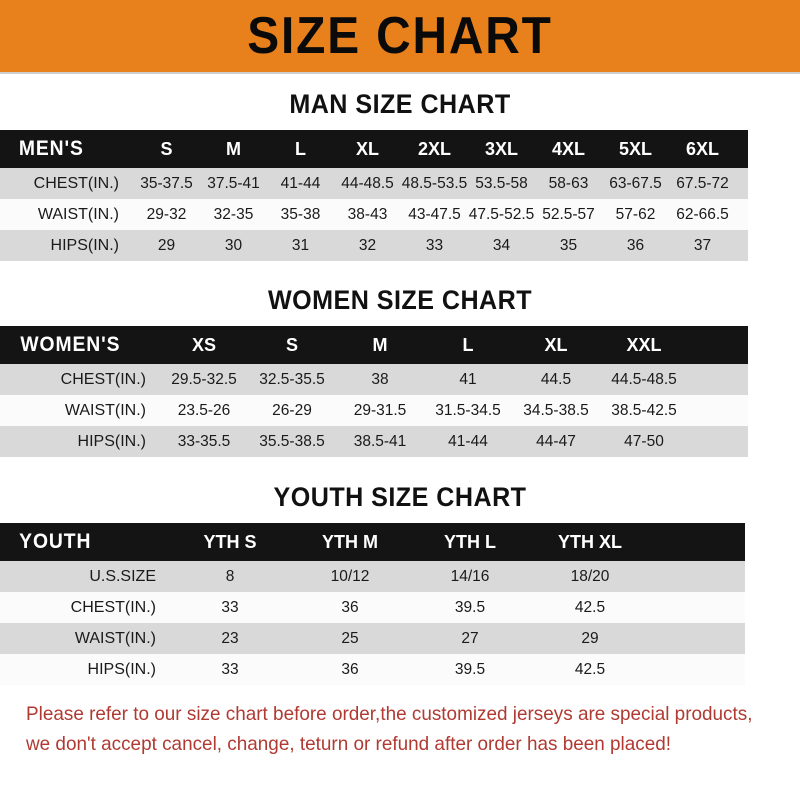 The image size is (800, 800). What do you see at coordinates (434, 183) in the screenshot?
I see `men-cell-1-5: 48.5-53.5` at bounding box center [434, 183].